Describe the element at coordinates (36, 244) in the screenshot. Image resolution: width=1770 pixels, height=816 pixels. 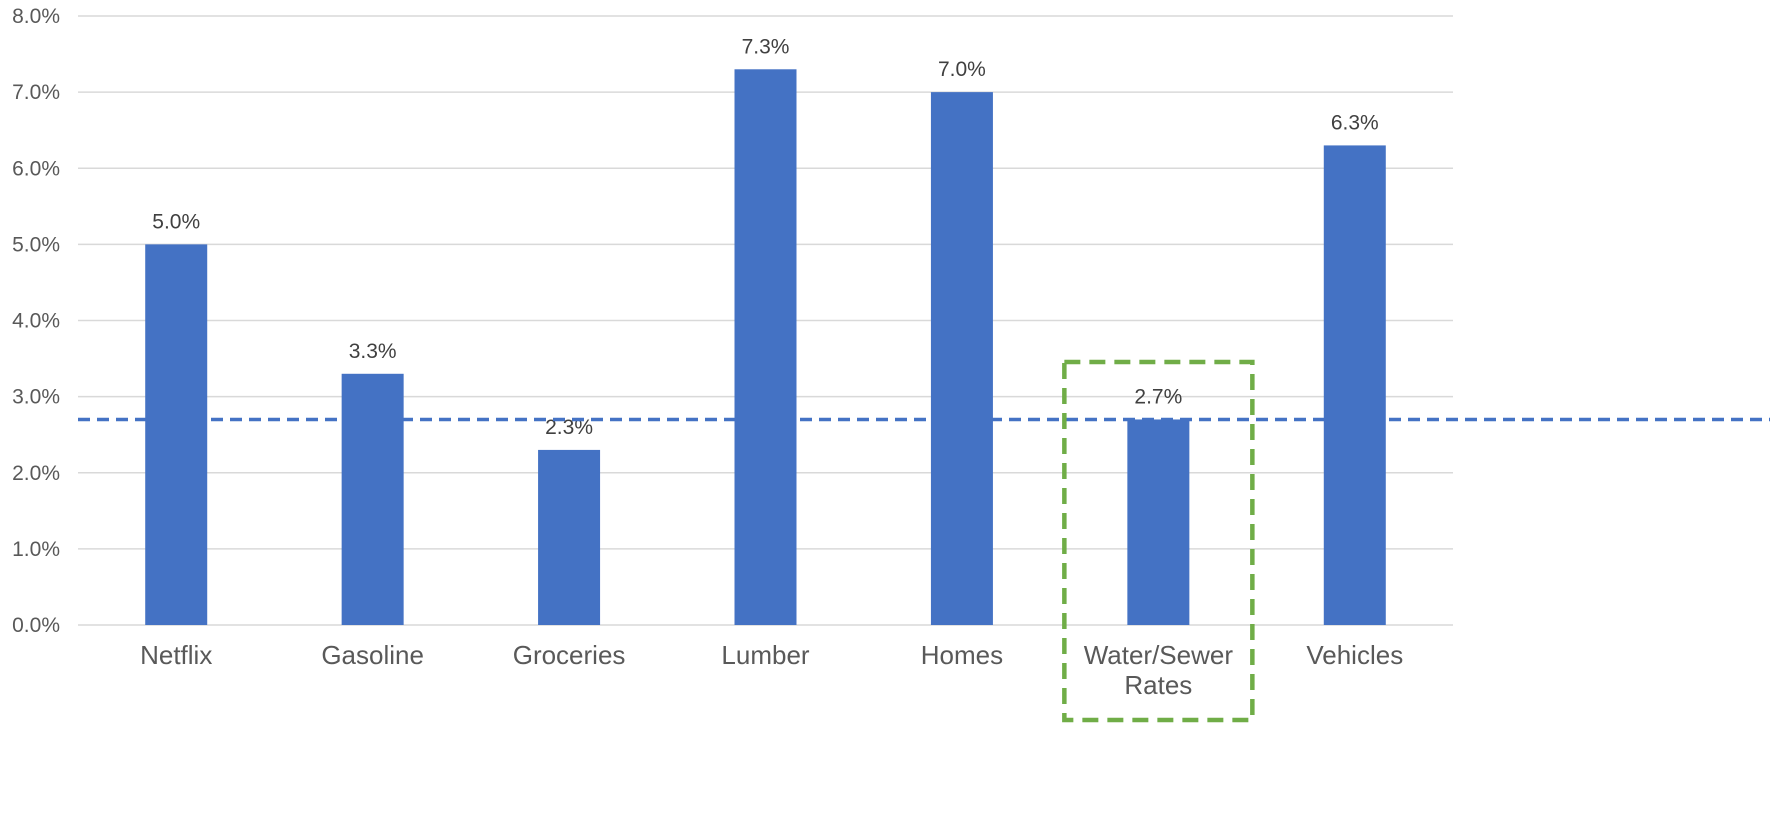
I see `y-tick-label: 5.0%` at that location.